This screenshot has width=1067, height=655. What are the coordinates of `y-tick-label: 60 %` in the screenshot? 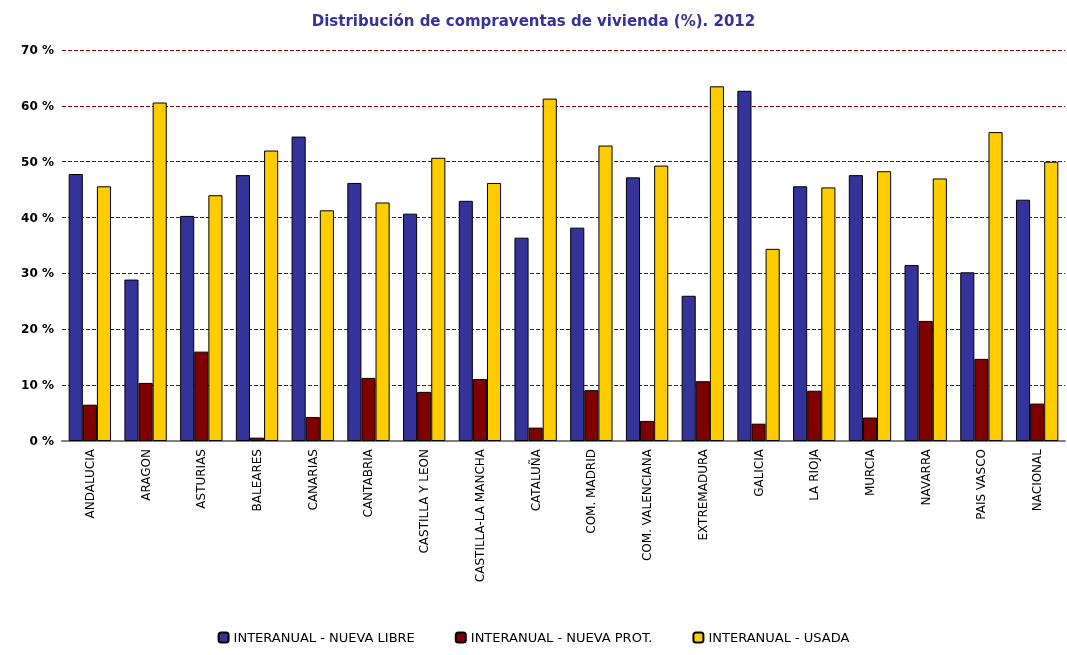 It's located at (37, 105).